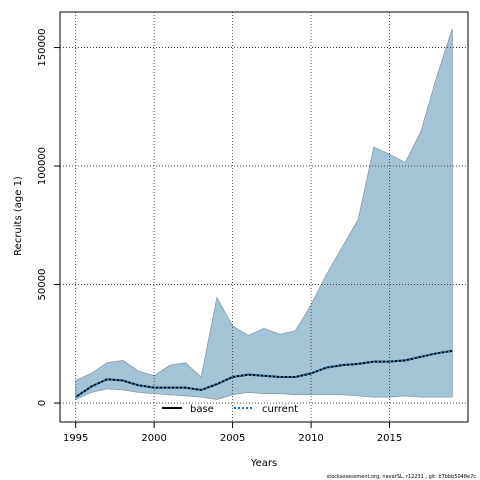 This screenshot has width=480, height=480. What do you see at coordinates (230, 409) in the screenshot?
I see `legend: base current` at bounding box center [230, 409].